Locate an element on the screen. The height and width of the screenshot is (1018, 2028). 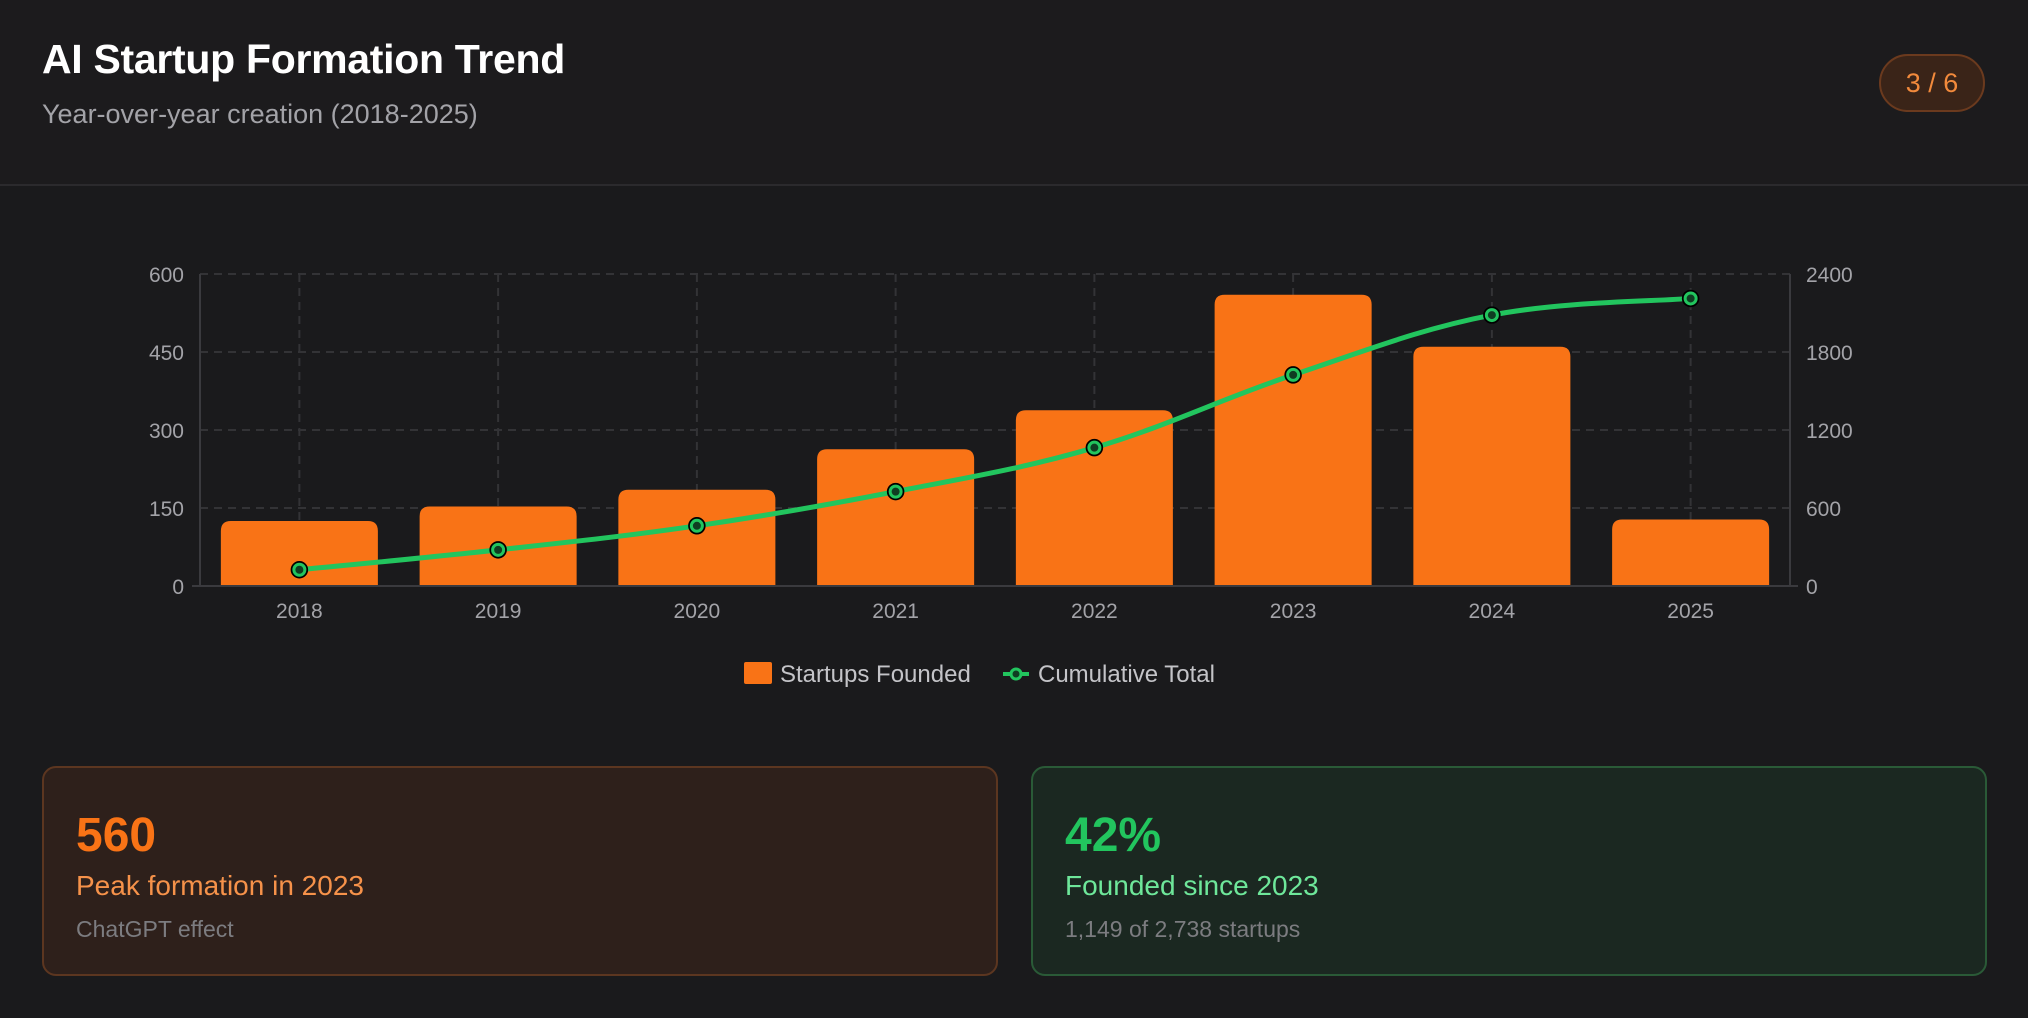
legend-swatch-point is located at coordinates (1016, 674).